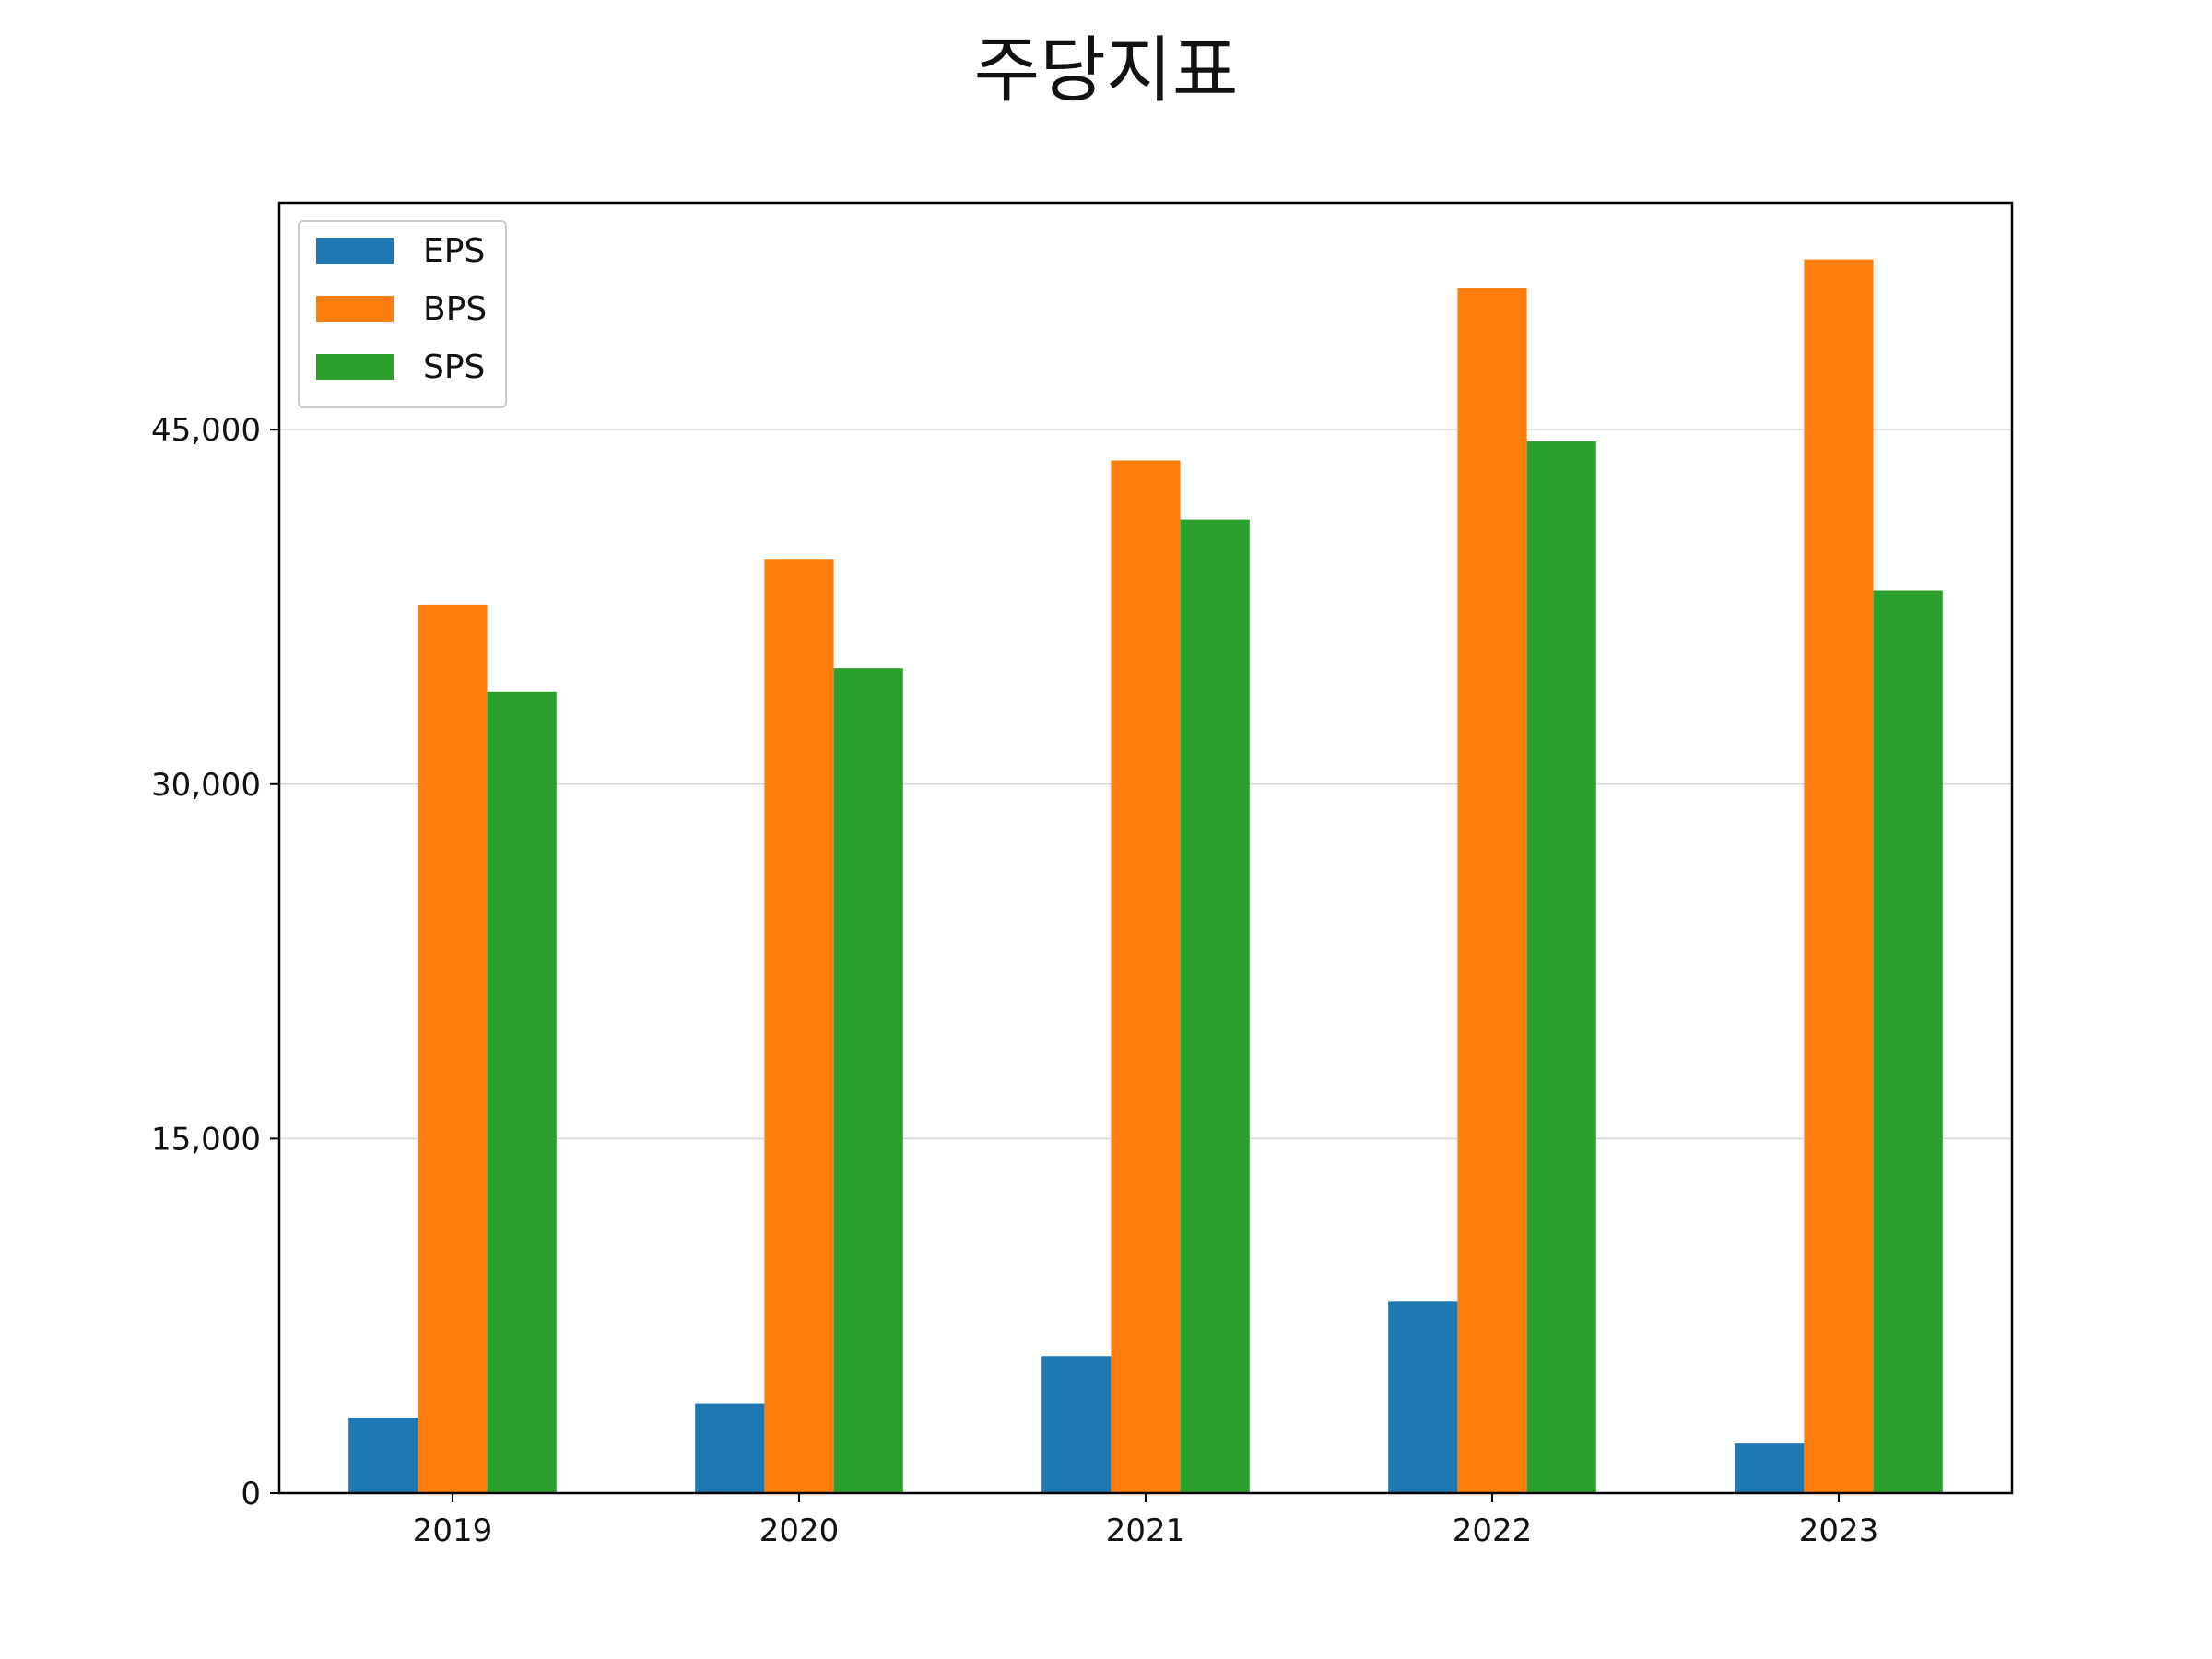 This screenshot has height=1659, width=2212. Describe the element at coordinates (206, 430) in the screenshot. I see `y-tick-label: 45,000` at that location.